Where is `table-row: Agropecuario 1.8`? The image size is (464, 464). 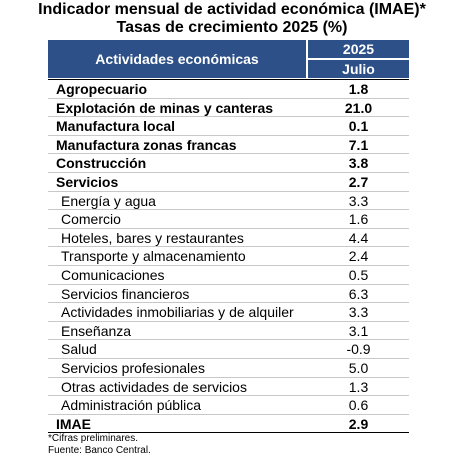
table-row: Agropecuario 1.8 is located at coordinates (228, 89).